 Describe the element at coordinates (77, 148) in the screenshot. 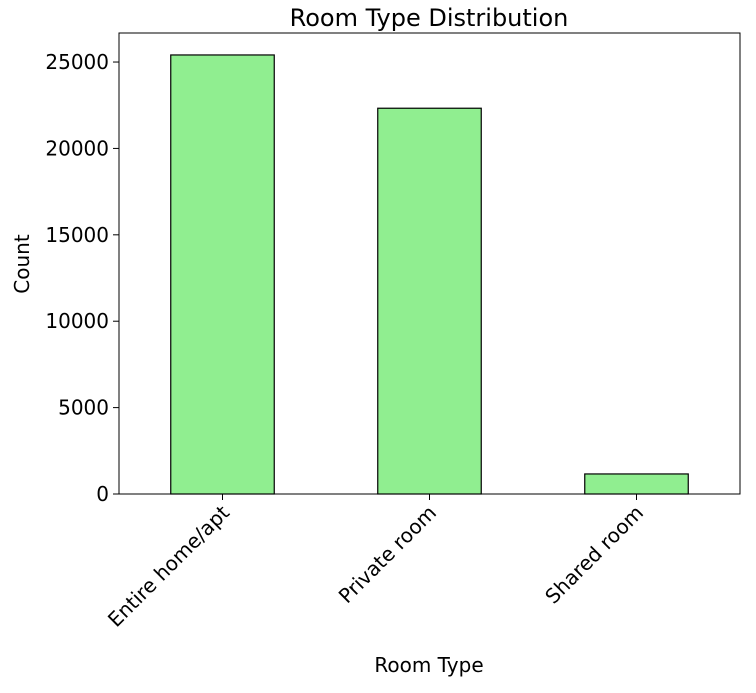

I see `y-tick-label: 20000` at that location.